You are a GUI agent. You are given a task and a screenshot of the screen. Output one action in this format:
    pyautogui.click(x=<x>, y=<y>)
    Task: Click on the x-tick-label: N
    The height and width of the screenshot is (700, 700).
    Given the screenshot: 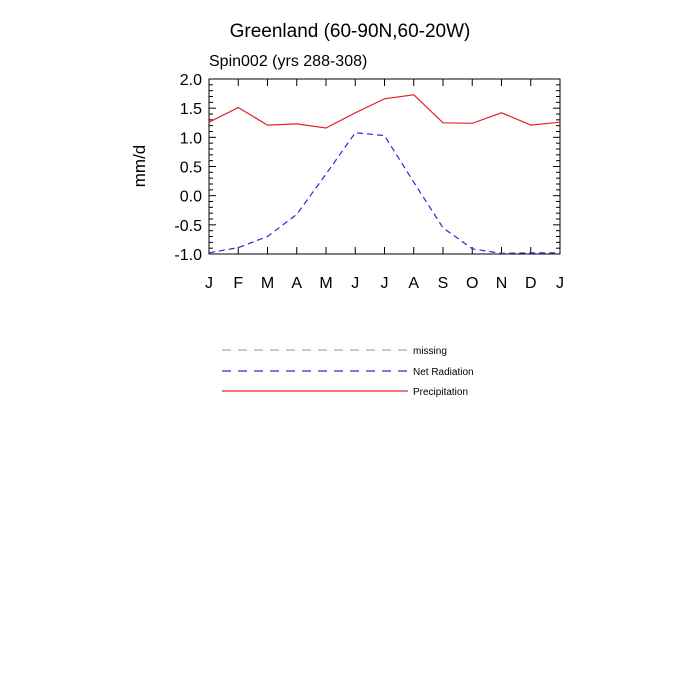 What is the action you would take?
    pyautogui.click(x=502, y=283)
    